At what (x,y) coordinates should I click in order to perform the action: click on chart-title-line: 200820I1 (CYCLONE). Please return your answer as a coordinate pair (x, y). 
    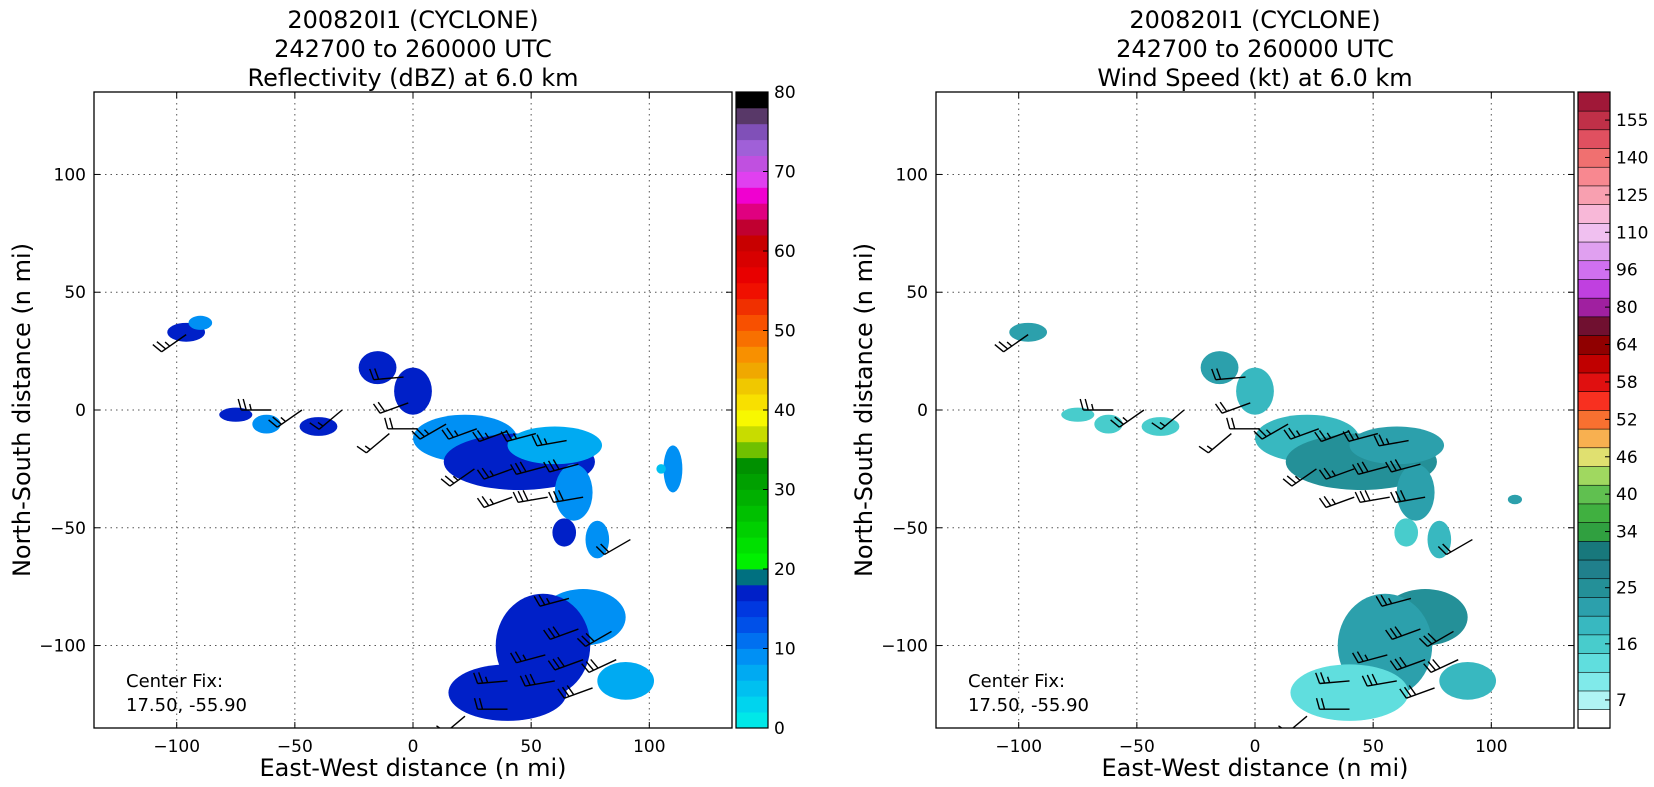
    Looking at the image, I should click on (412, 20).